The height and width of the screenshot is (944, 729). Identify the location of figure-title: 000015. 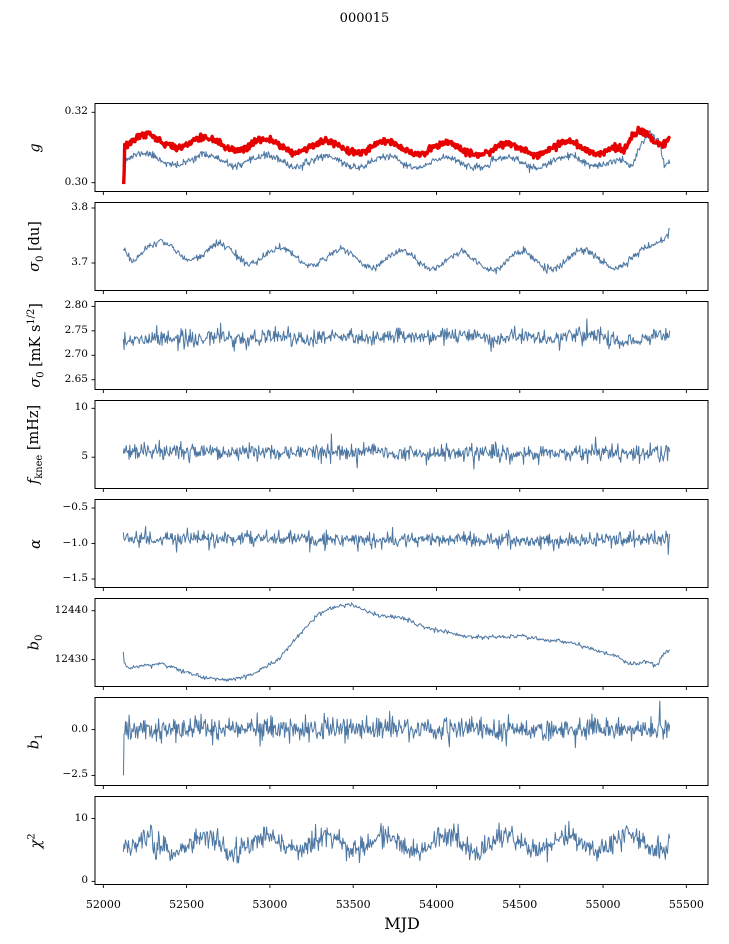
(364, 18).